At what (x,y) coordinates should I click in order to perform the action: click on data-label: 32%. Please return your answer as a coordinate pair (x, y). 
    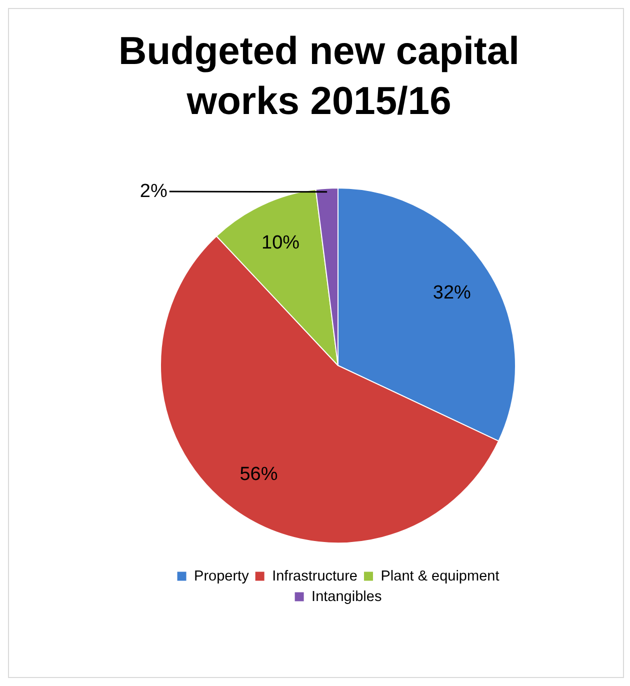
    Looking at the image, I should click on (452, 293).